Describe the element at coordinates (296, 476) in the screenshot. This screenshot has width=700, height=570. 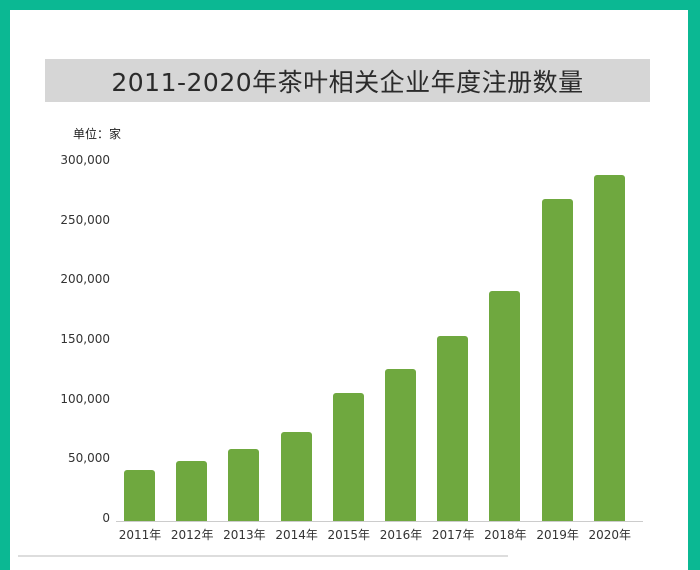
I see `bar-2014年` at that location.